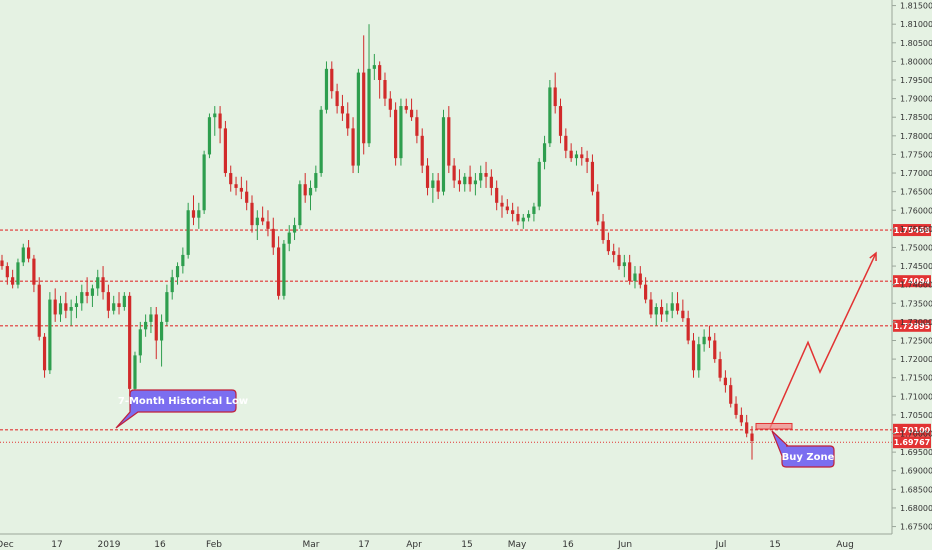 The image size is (932, 550). Describe the element at coordinates (916, 359) in the screenshot. I see `price-tick-label: 1.72000` at that location.